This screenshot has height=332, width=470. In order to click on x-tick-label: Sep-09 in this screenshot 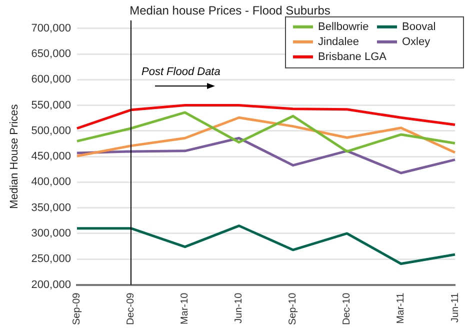, I will do `click(77, 309)`.